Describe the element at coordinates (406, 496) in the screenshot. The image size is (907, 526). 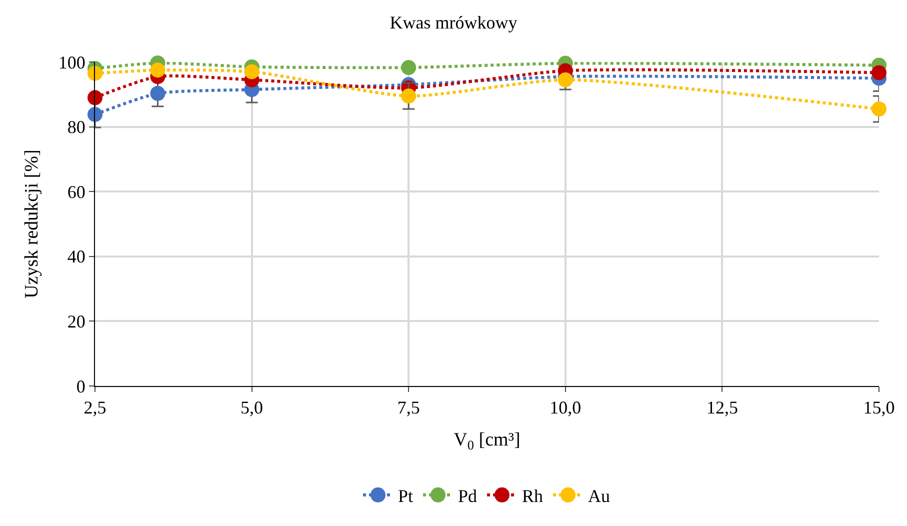
I see `legend-label: Pt` at that location.